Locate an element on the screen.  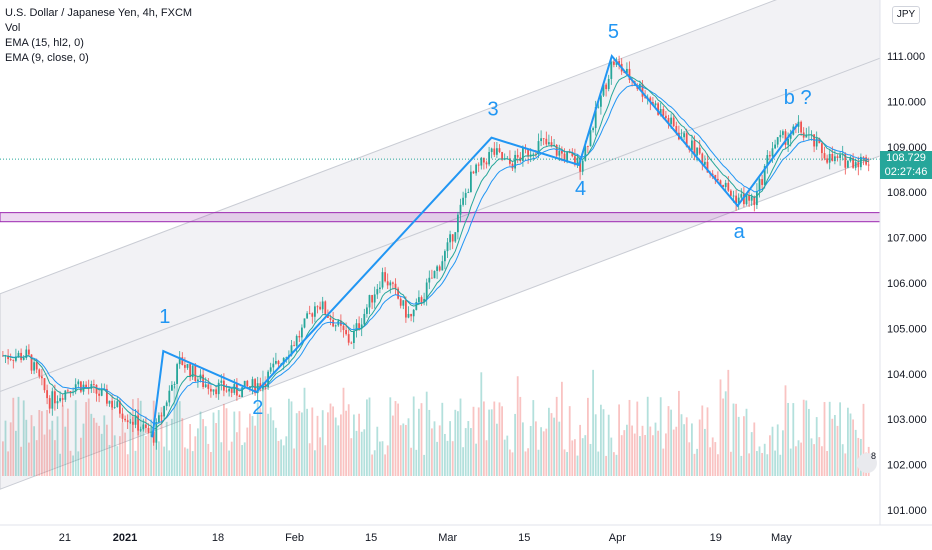
legend-vol: Vol is located at coordinates (13, 28).